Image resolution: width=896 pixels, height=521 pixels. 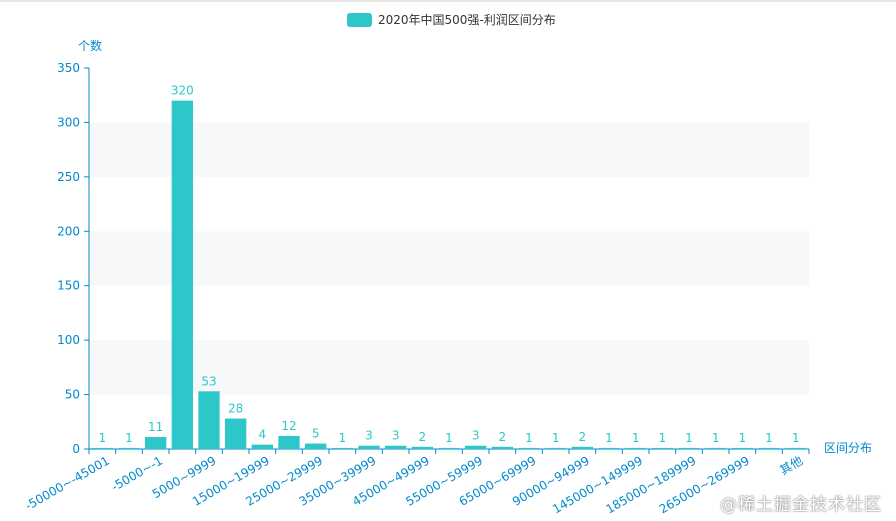 What do you see at coordinates (263, 435) in the screenshot?
I see `data-label: 4` at bounding box center [263, 435].